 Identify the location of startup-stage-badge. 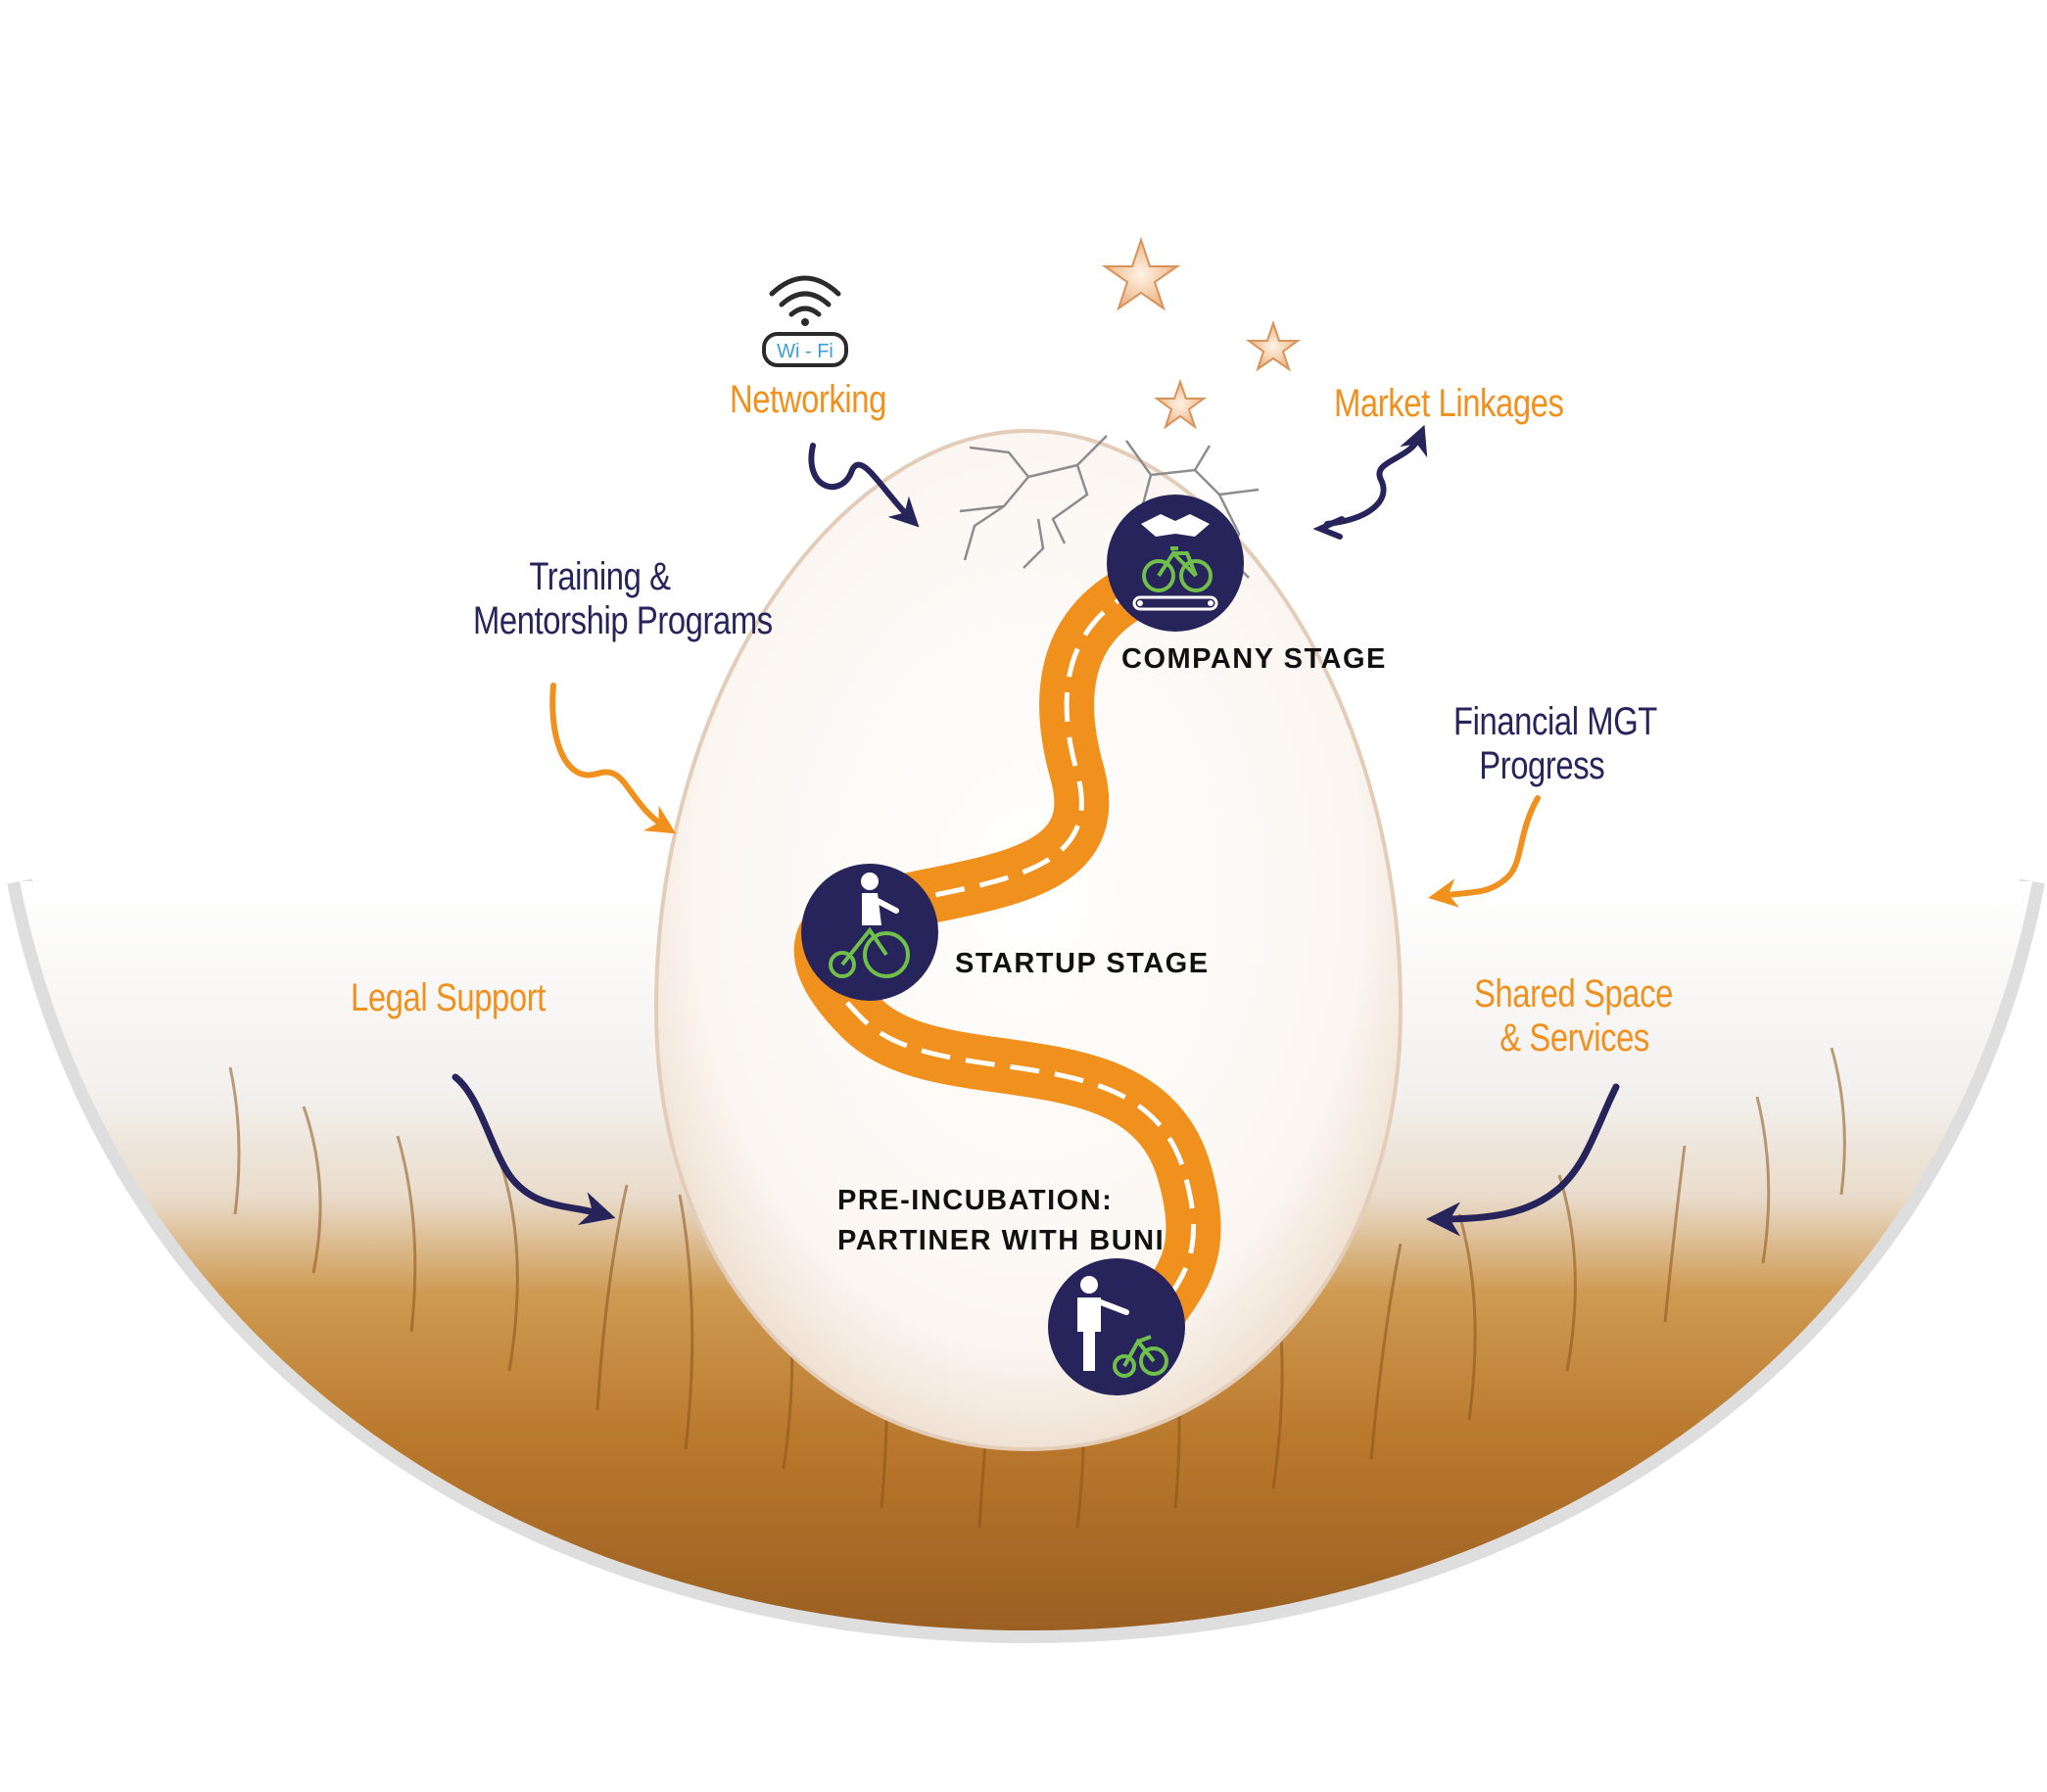
(869, 932).